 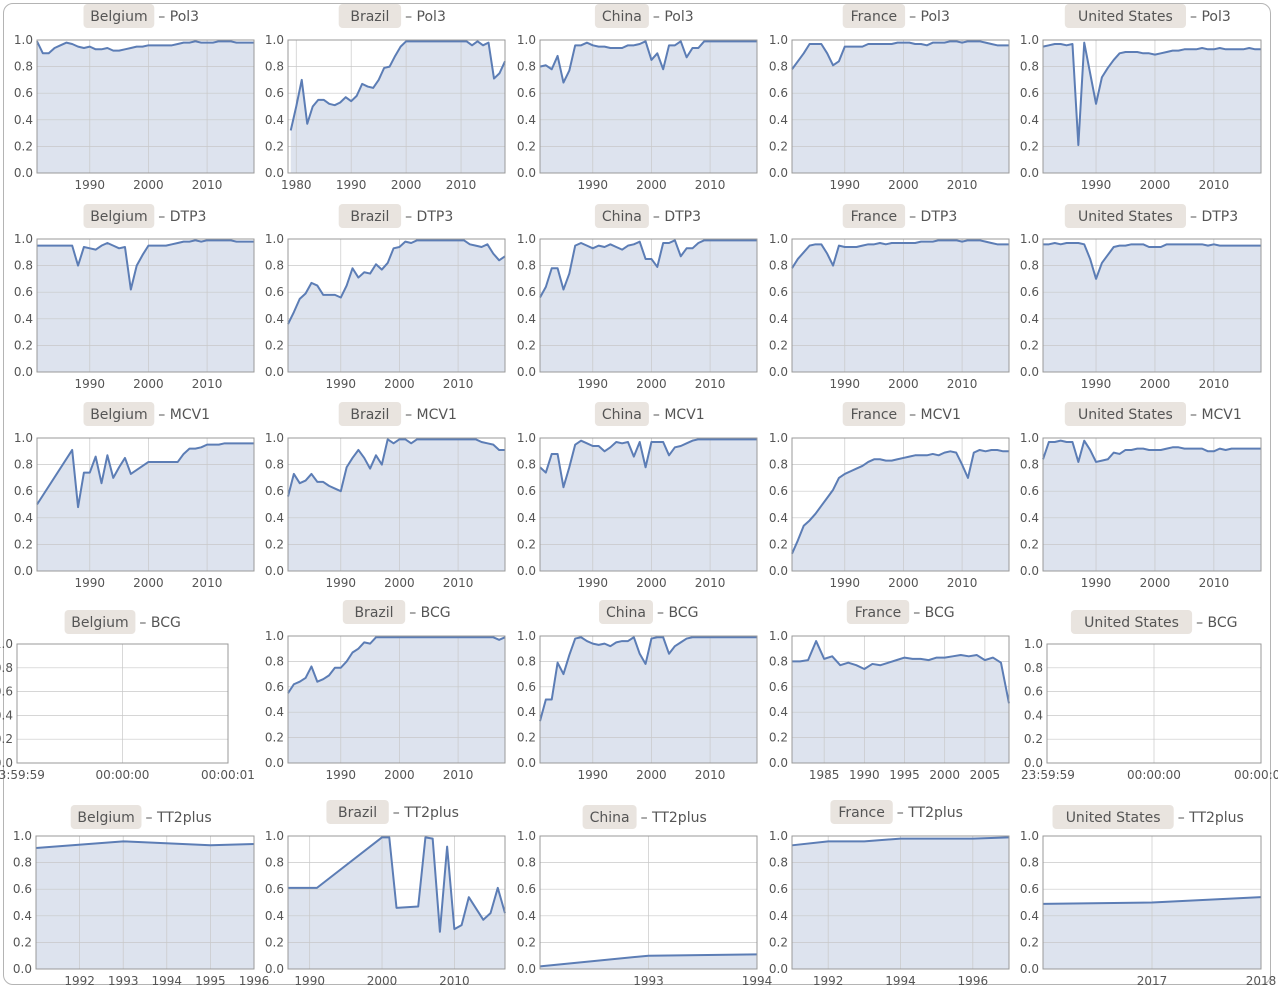 I want to click on country-name: Belgium, so click(x=118, y=17).